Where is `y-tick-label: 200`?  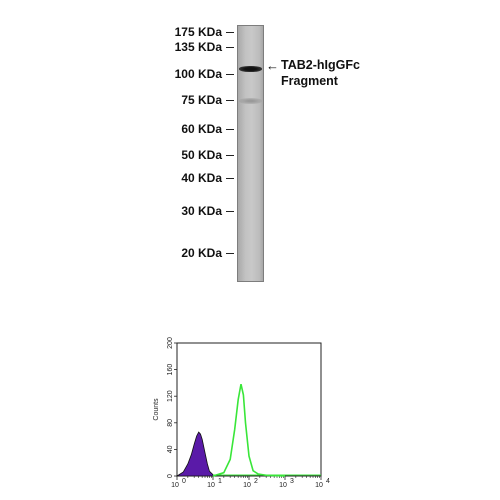 y-tick-label: 200 is located at coordinates (170, 343).